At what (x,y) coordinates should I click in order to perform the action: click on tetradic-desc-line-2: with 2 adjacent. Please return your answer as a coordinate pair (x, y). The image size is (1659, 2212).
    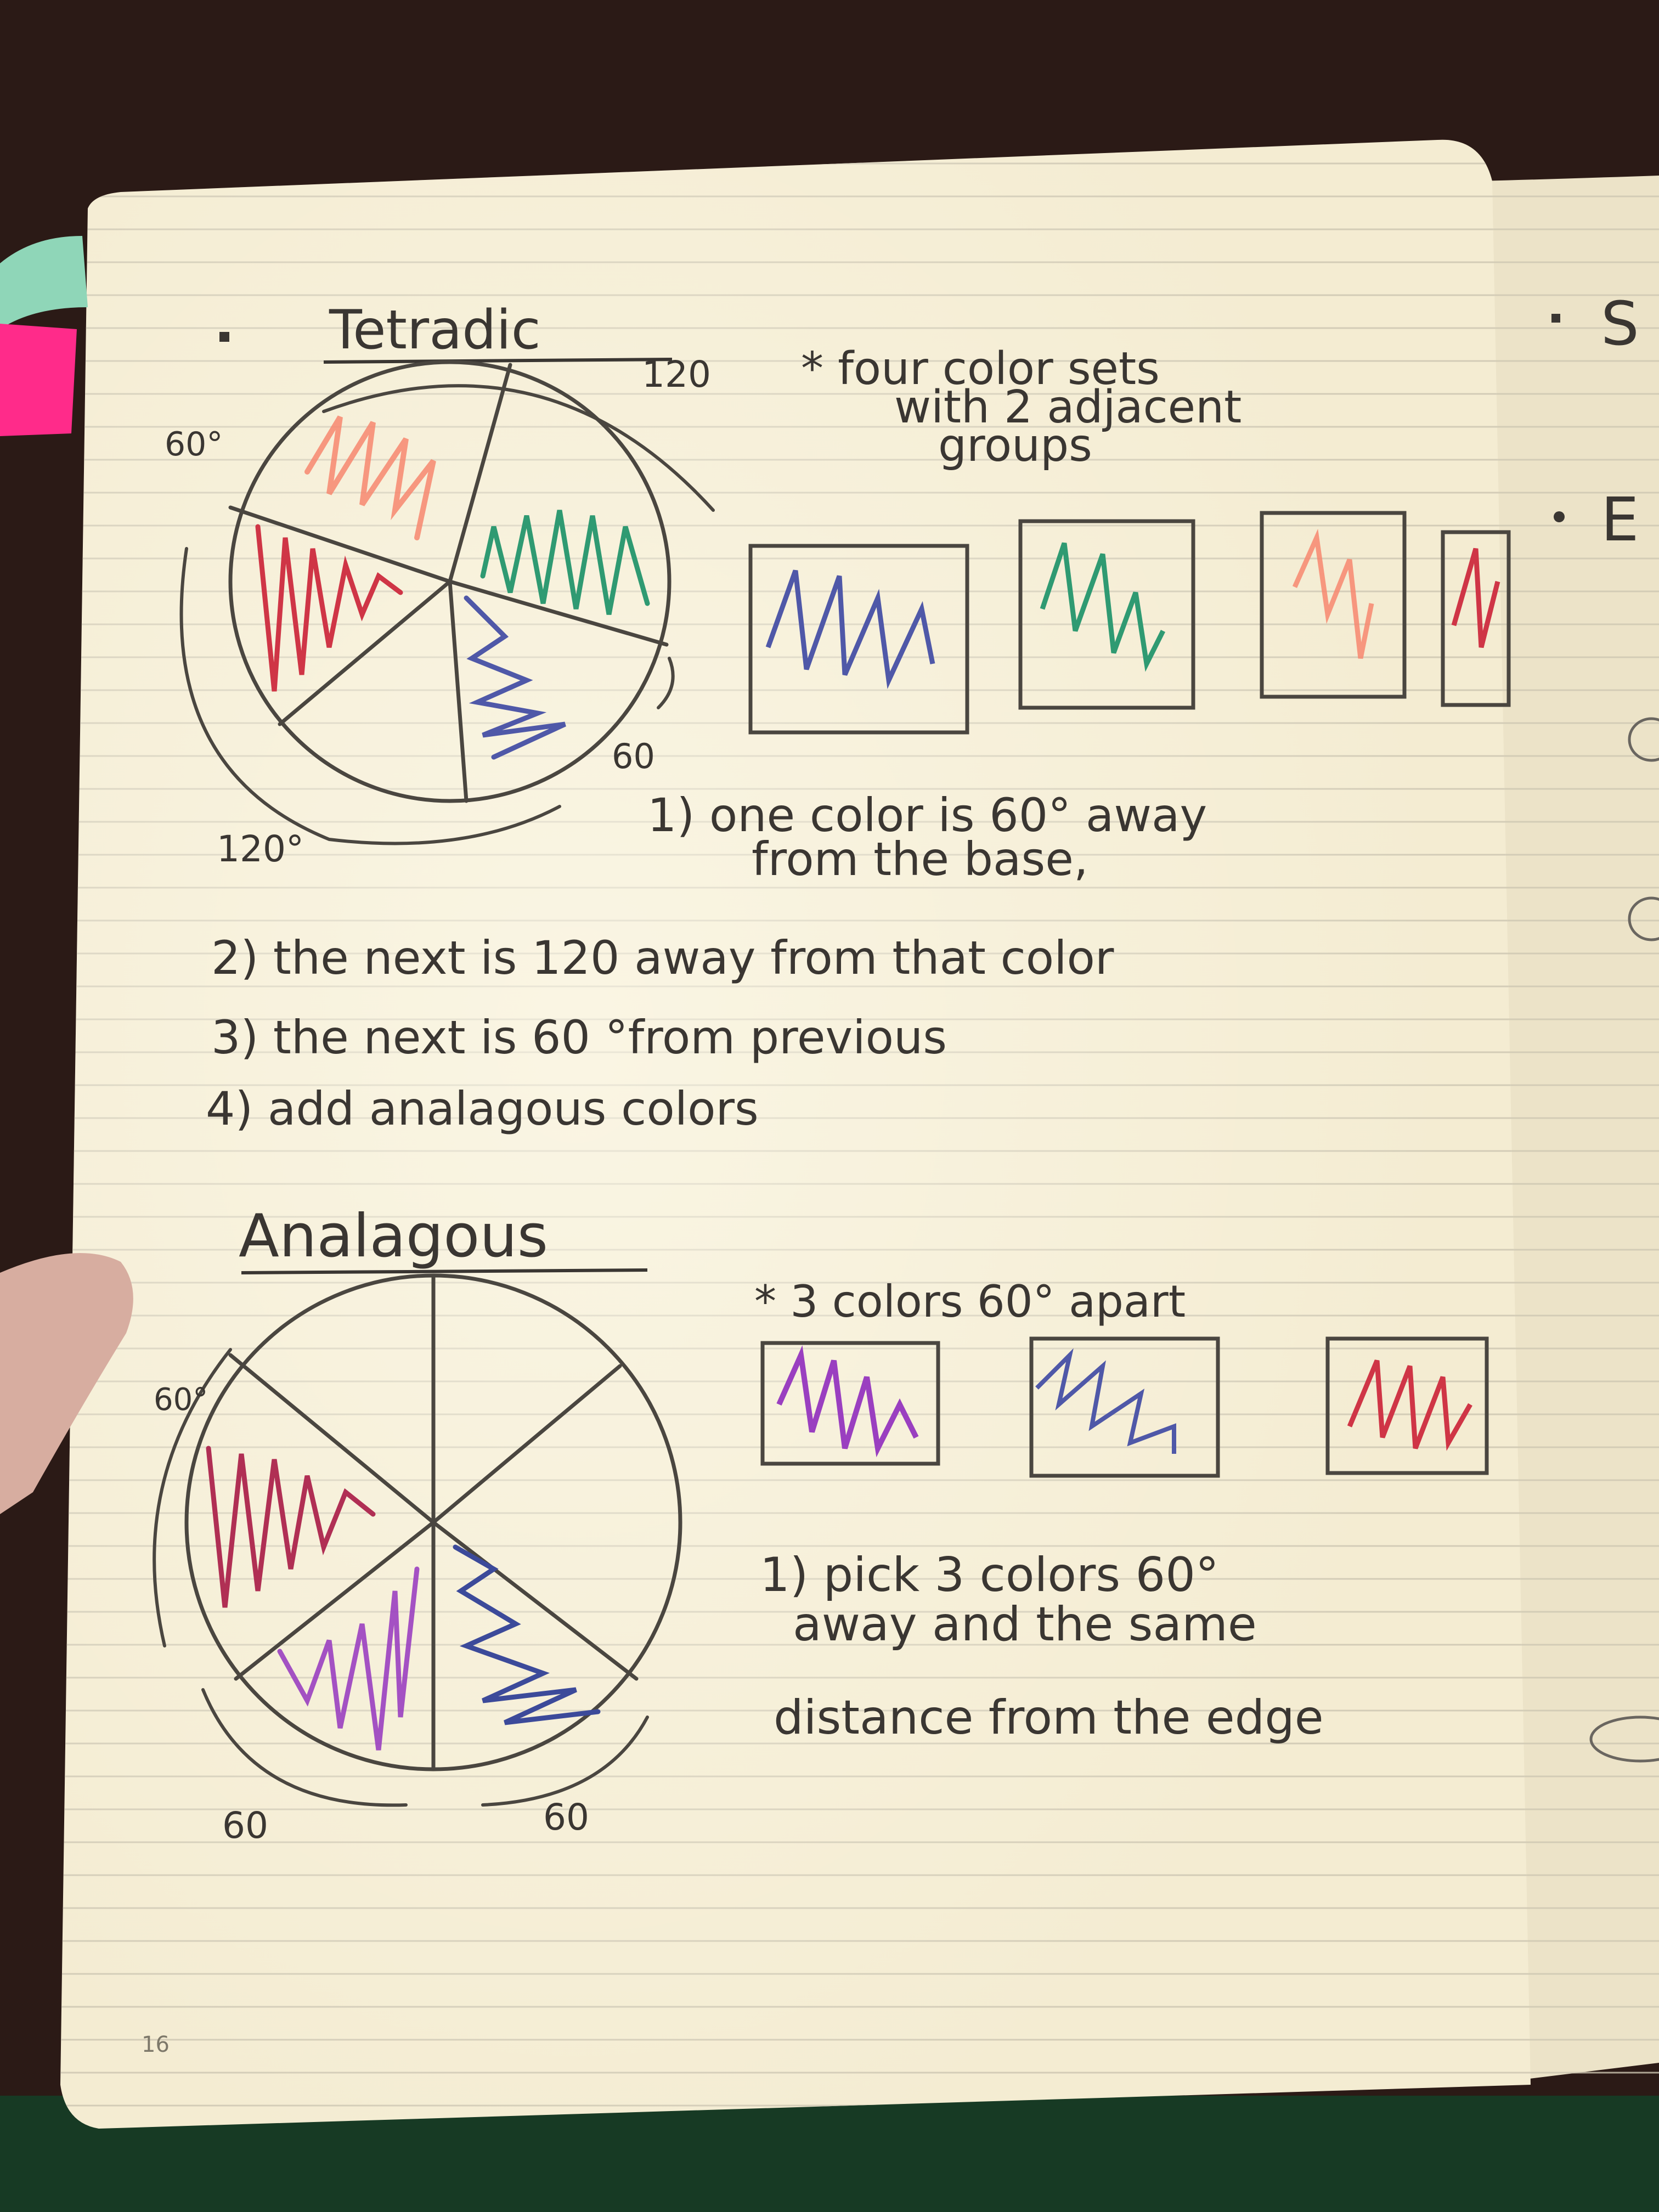
    Looking at the image, I should click on (1068, 407).